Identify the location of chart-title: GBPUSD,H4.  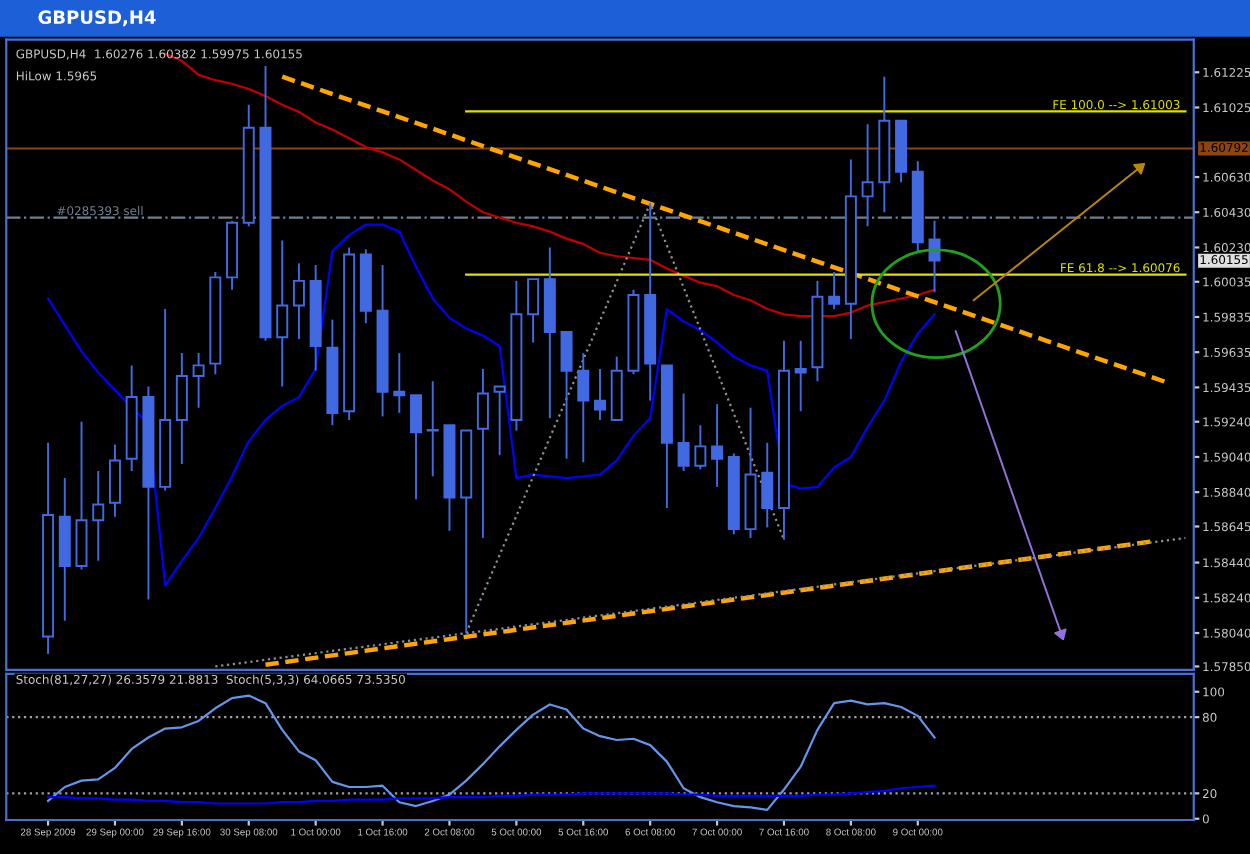
(97, 18).